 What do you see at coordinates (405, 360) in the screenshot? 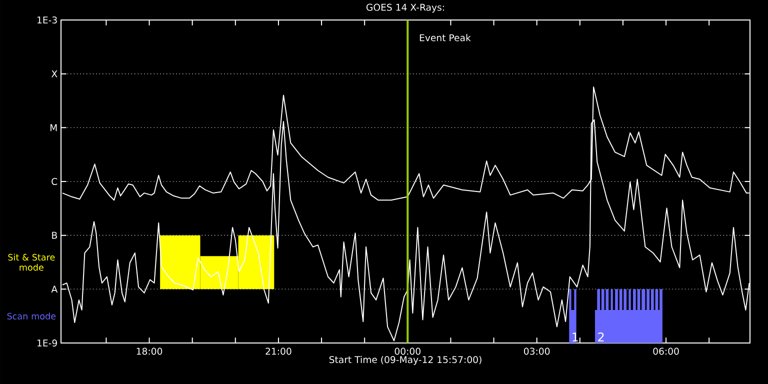
I see `x-axis-title: Start Time (09-May-12 15:57:00)` at bounding box center [405, 360].